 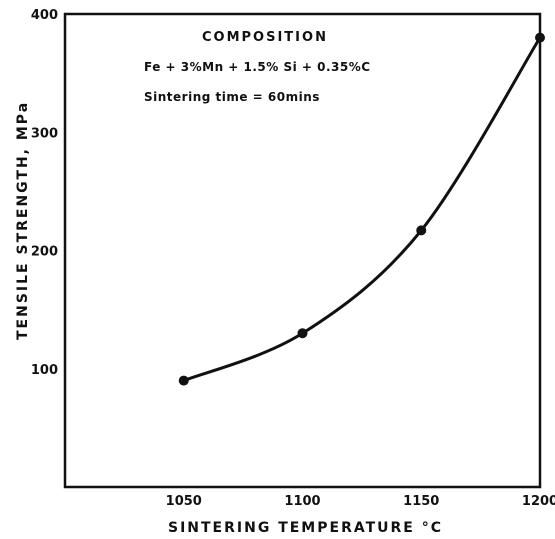 I want to click on y-tick-label: 400, so click(x=44, y=15).